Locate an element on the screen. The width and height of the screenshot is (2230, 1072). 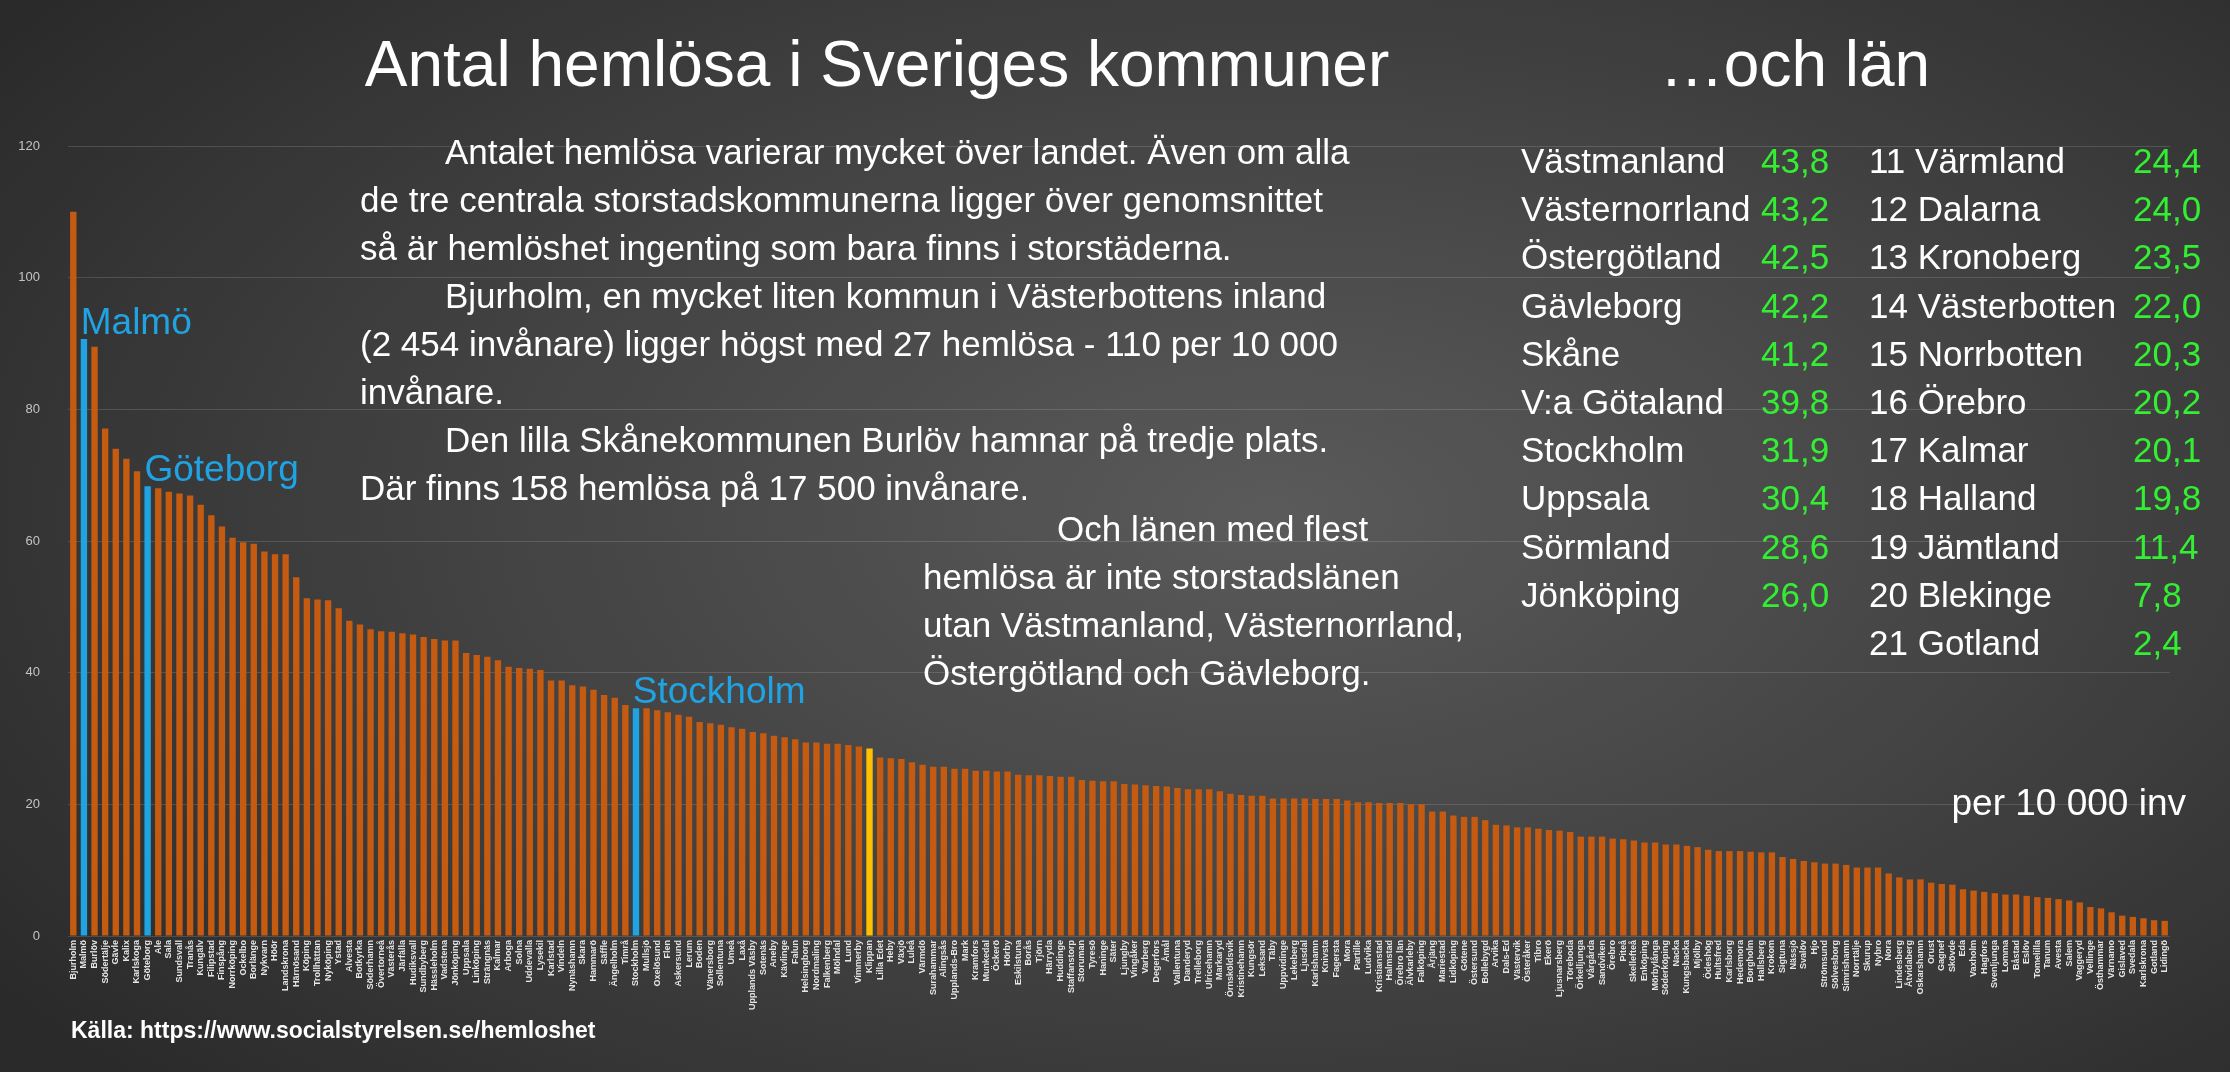
x-tick-label: Nässjö is located at coordinates (1792, 954).